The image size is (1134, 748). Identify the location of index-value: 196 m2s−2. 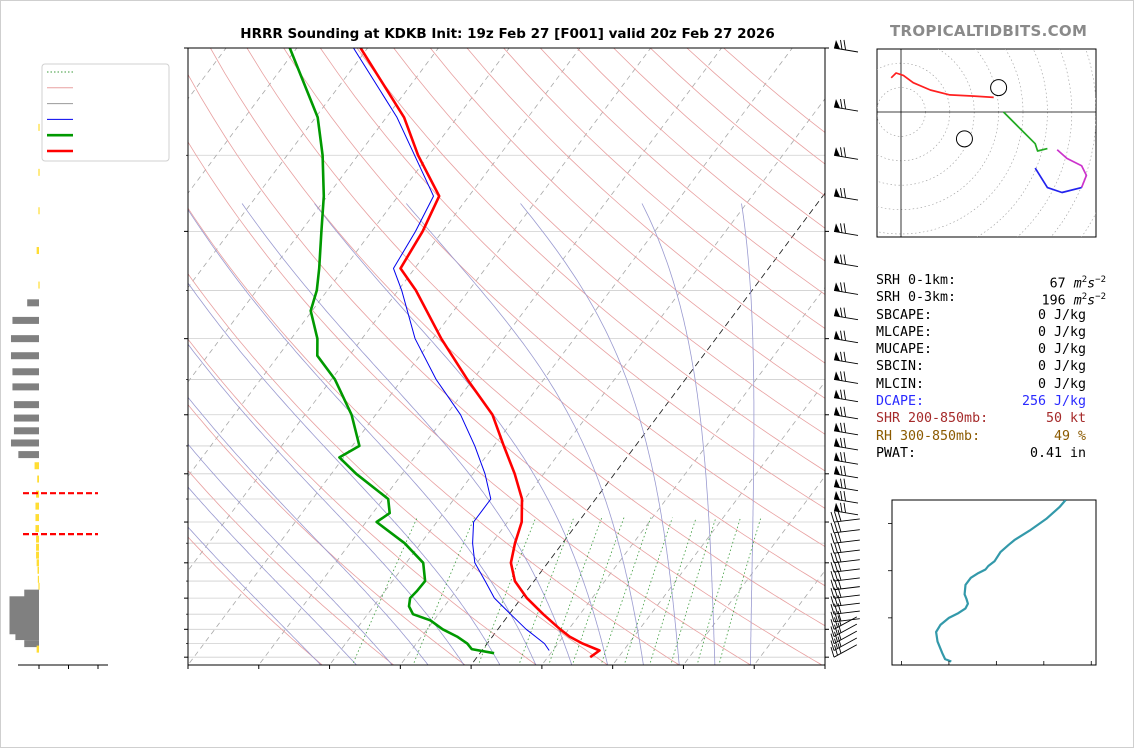
(1074, 299).